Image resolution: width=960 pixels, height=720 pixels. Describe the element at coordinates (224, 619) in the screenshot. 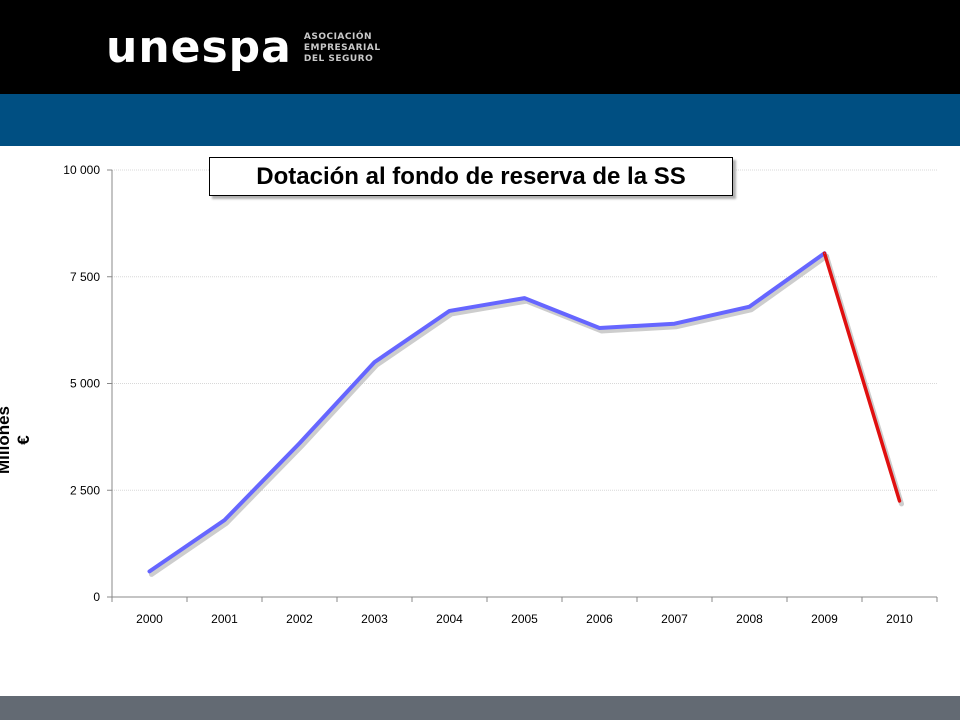

I see `x-tick-label: 2001` at that location.